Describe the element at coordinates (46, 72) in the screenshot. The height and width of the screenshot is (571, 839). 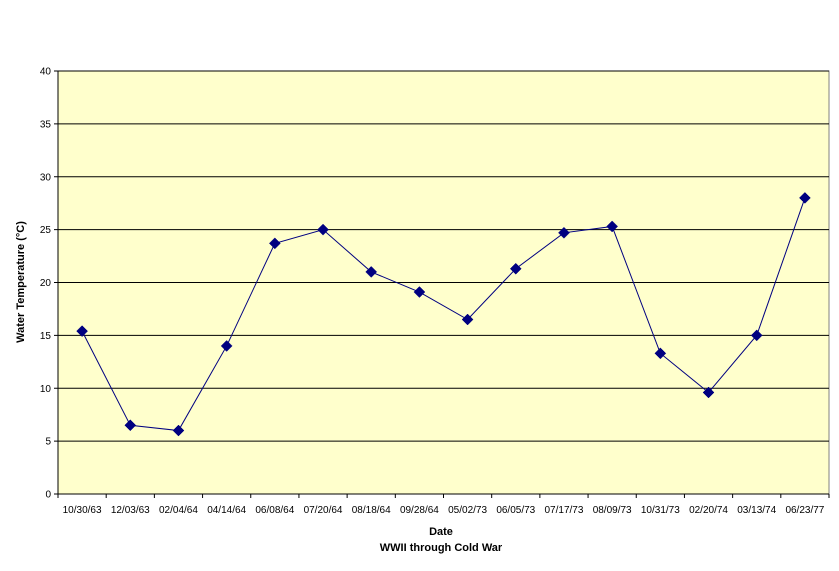
I see `y-tick-label: 40` at that location.